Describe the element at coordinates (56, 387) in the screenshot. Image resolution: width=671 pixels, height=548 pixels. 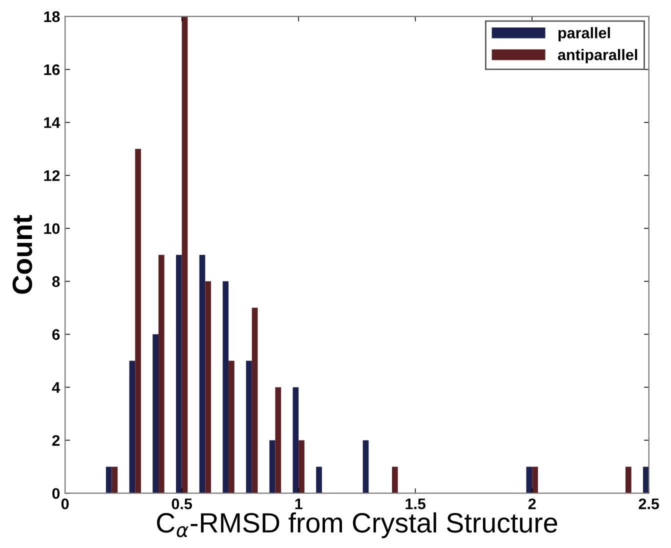
I see `y-tick-label: 4` at that location.